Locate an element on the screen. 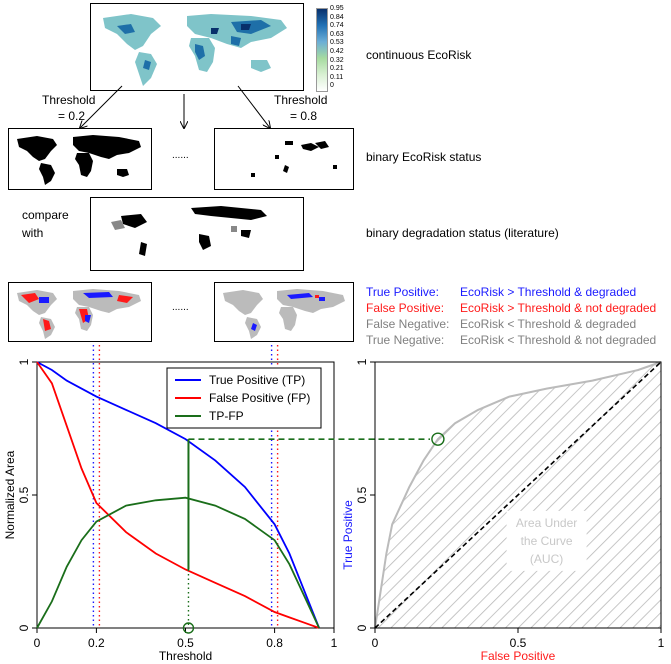 This screenshot has height=664, width=671. x-tick-label: 0.2 is located at coordinates (96, 643).